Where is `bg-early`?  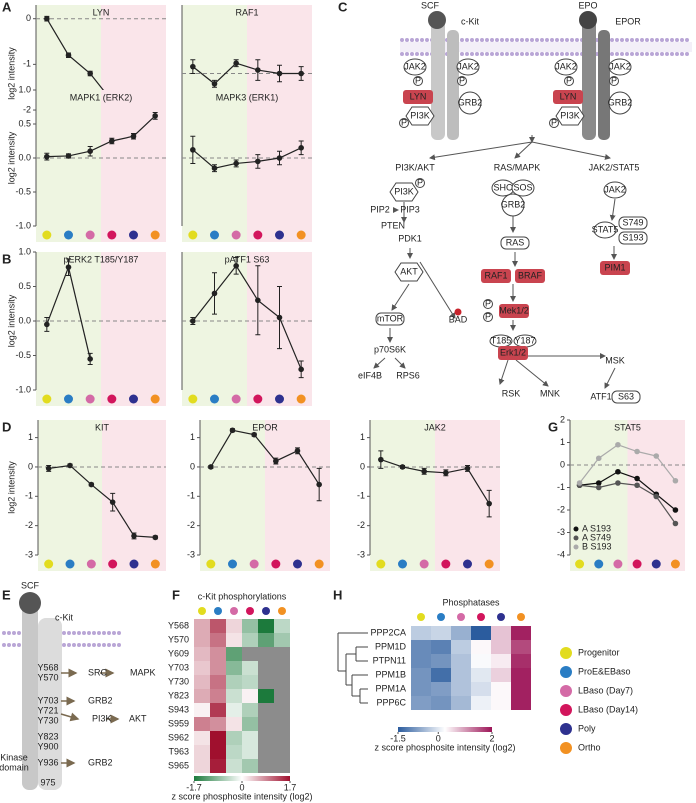
bg-early is located at coordinates (232, 495).